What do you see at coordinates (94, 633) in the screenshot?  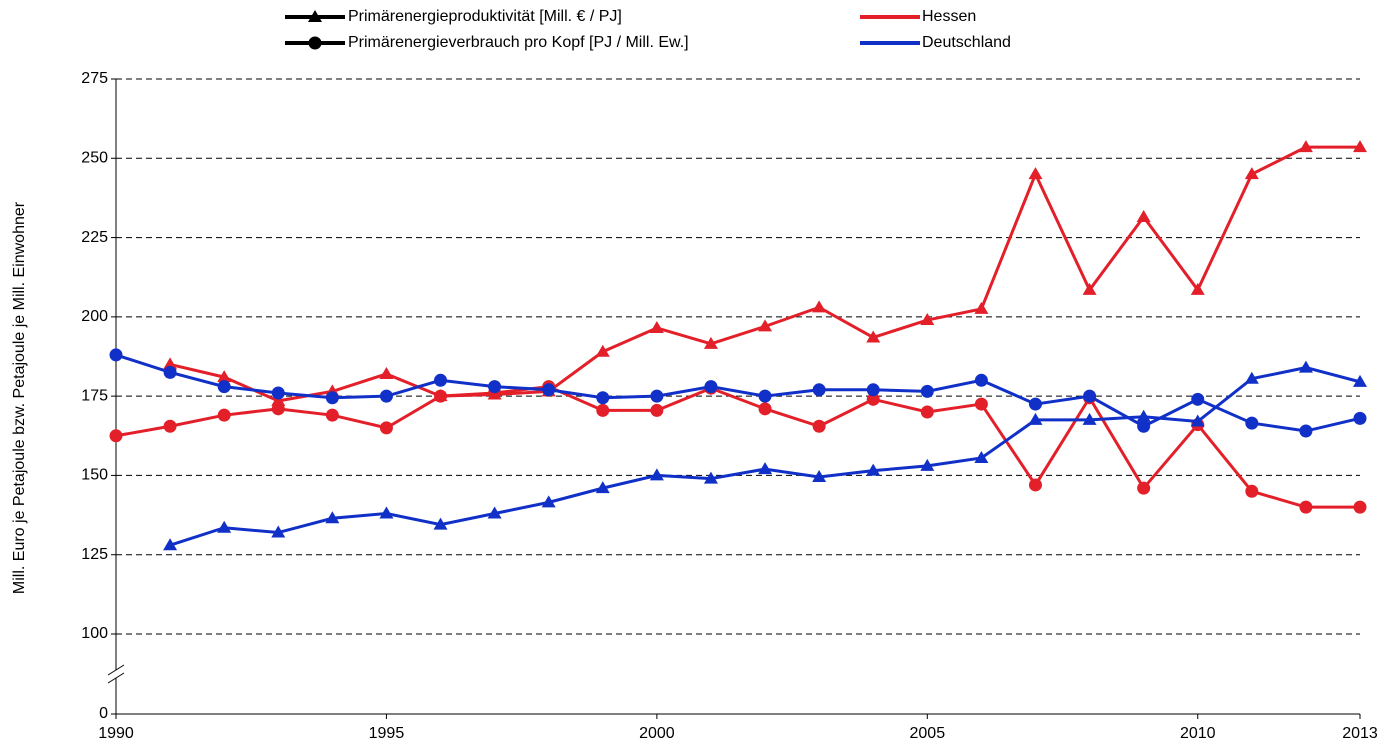 I see `y-tick-label: 100` at bounding box center [94, 633].